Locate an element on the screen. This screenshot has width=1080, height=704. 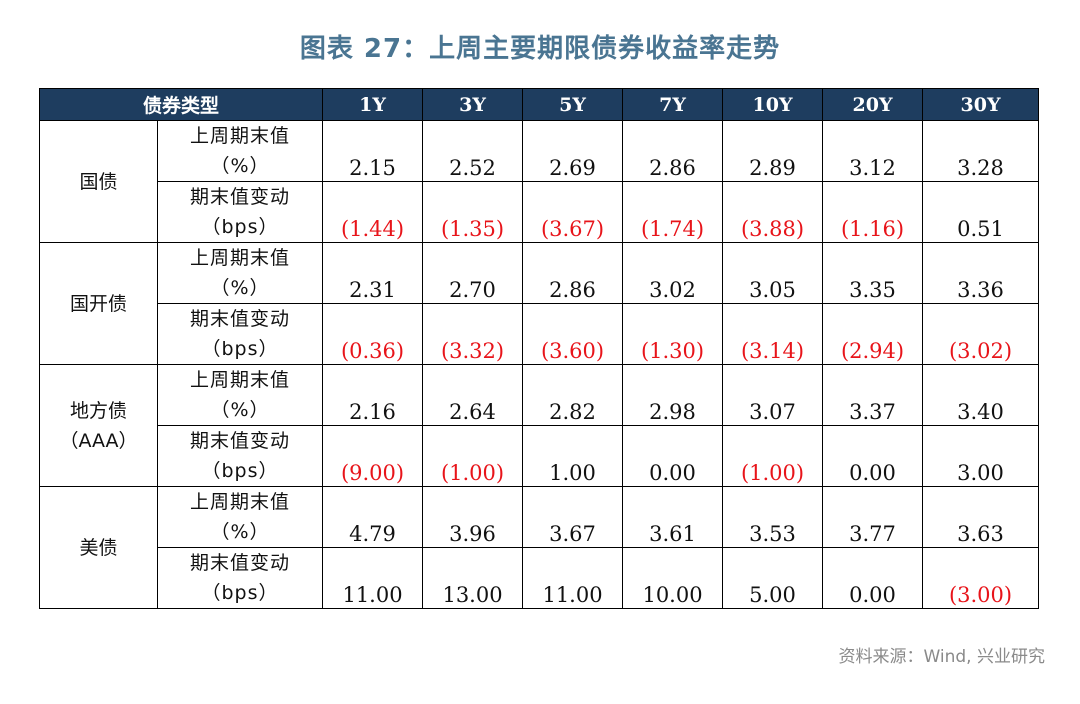
header-tenor: 10Y is located at coordinates (773, 104).